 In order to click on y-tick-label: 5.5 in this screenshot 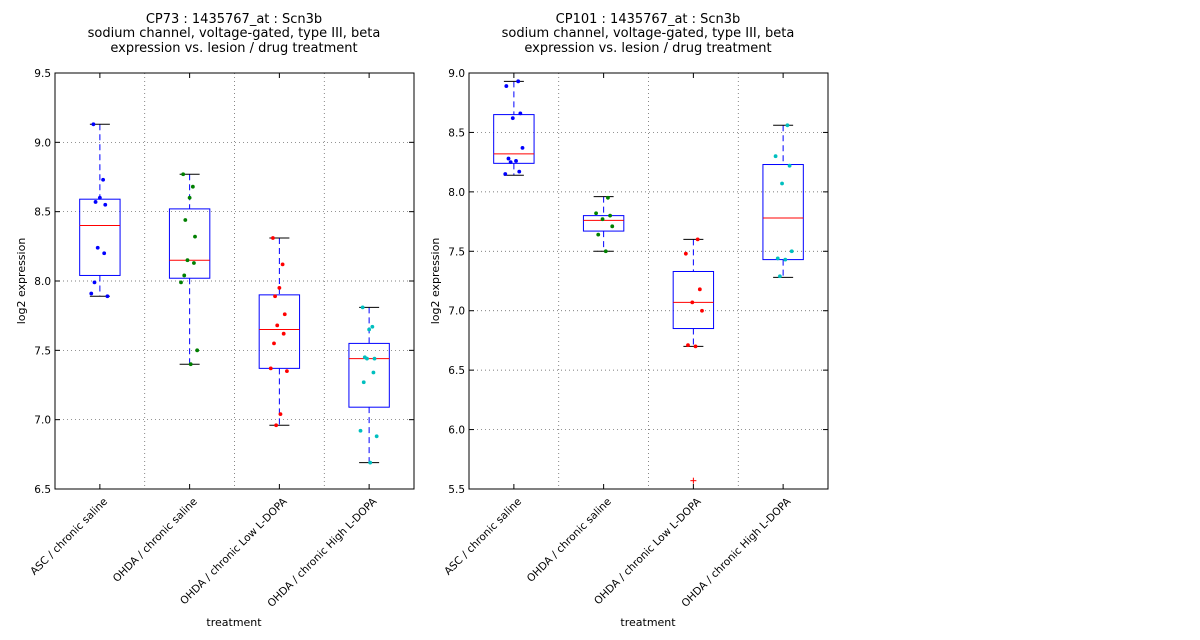, I will do `click(456, 490)`.